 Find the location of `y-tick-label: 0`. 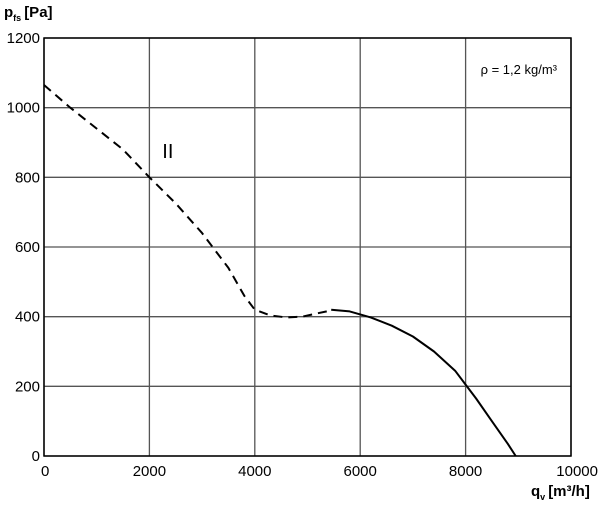

y-tick-label: 0 is located at coordinates (36, 456).